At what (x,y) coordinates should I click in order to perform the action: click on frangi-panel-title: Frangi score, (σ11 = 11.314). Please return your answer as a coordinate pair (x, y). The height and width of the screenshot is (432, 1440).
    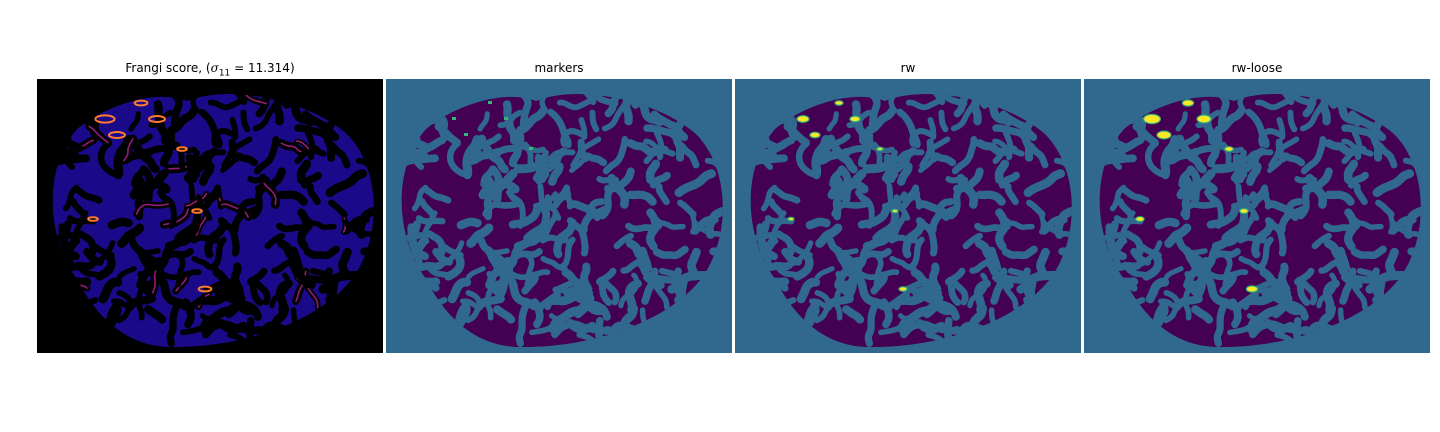
    Looking at the image, I should click on (210, 70).